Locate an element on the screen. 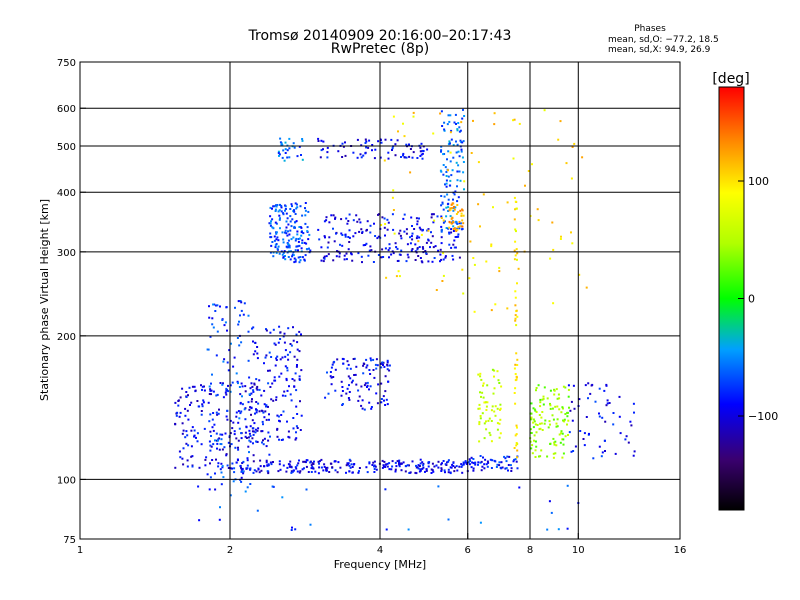 The image size is (800, 600). y-tick-label: 500 is located at coordinates (66, 147).